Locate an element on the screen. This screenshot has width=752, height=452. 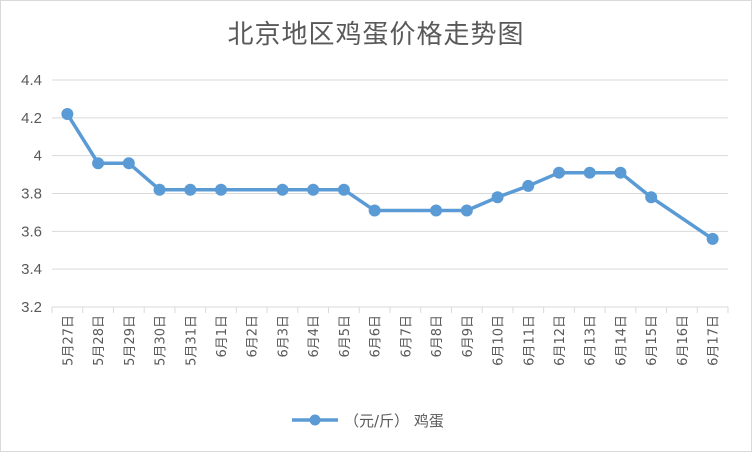
y-tick-label: 3.4 is located at coordinates (31, 269).